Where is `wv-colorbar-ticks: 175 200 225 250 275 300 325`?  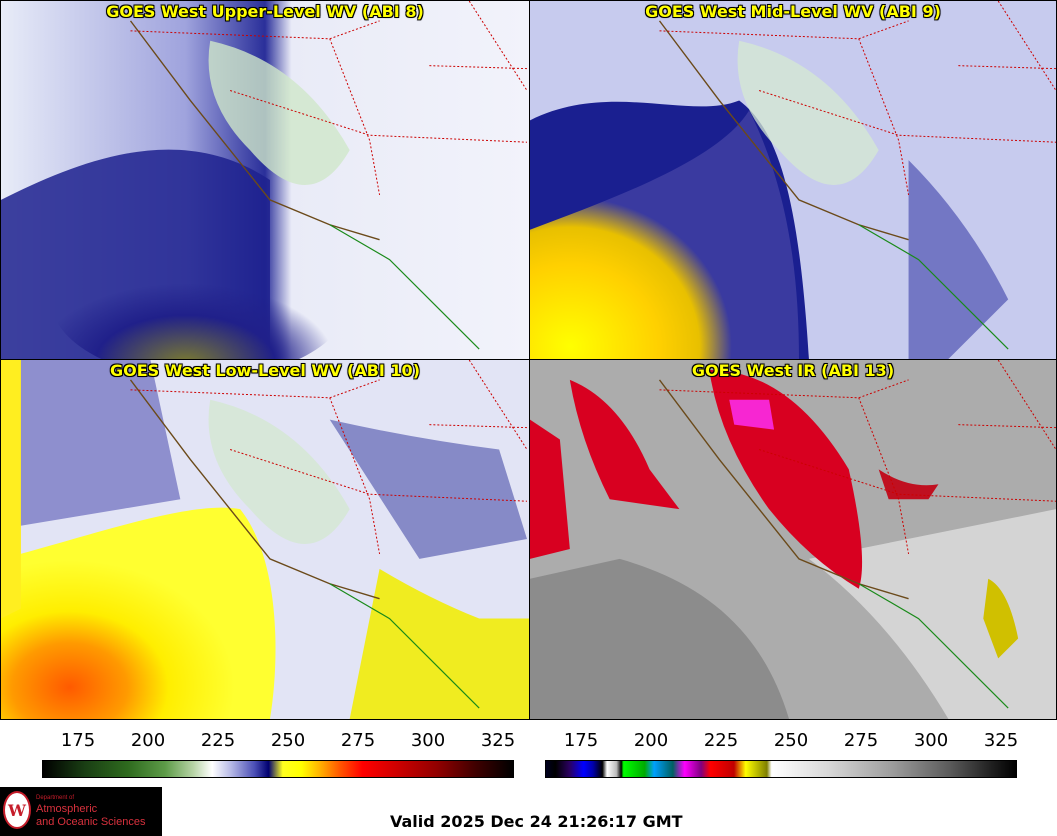 wv-colorbar-ticks: 175 200 225 250 275 300 325 is located at coordinates (279, 743).